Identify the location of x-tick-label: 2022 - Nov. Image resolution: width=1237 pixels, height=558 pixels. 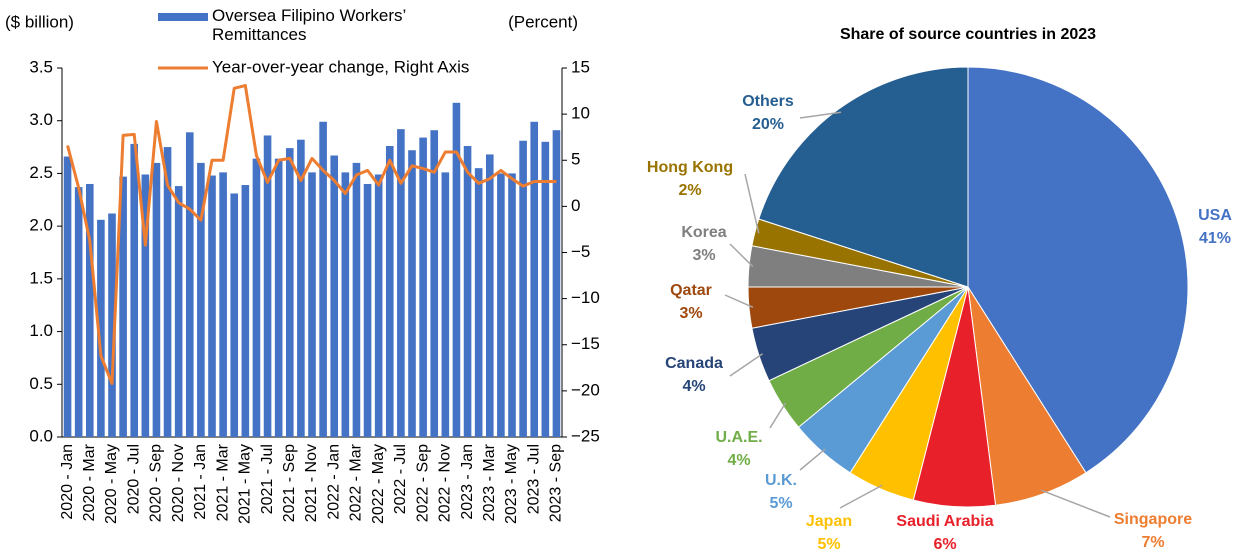
(445, 483).